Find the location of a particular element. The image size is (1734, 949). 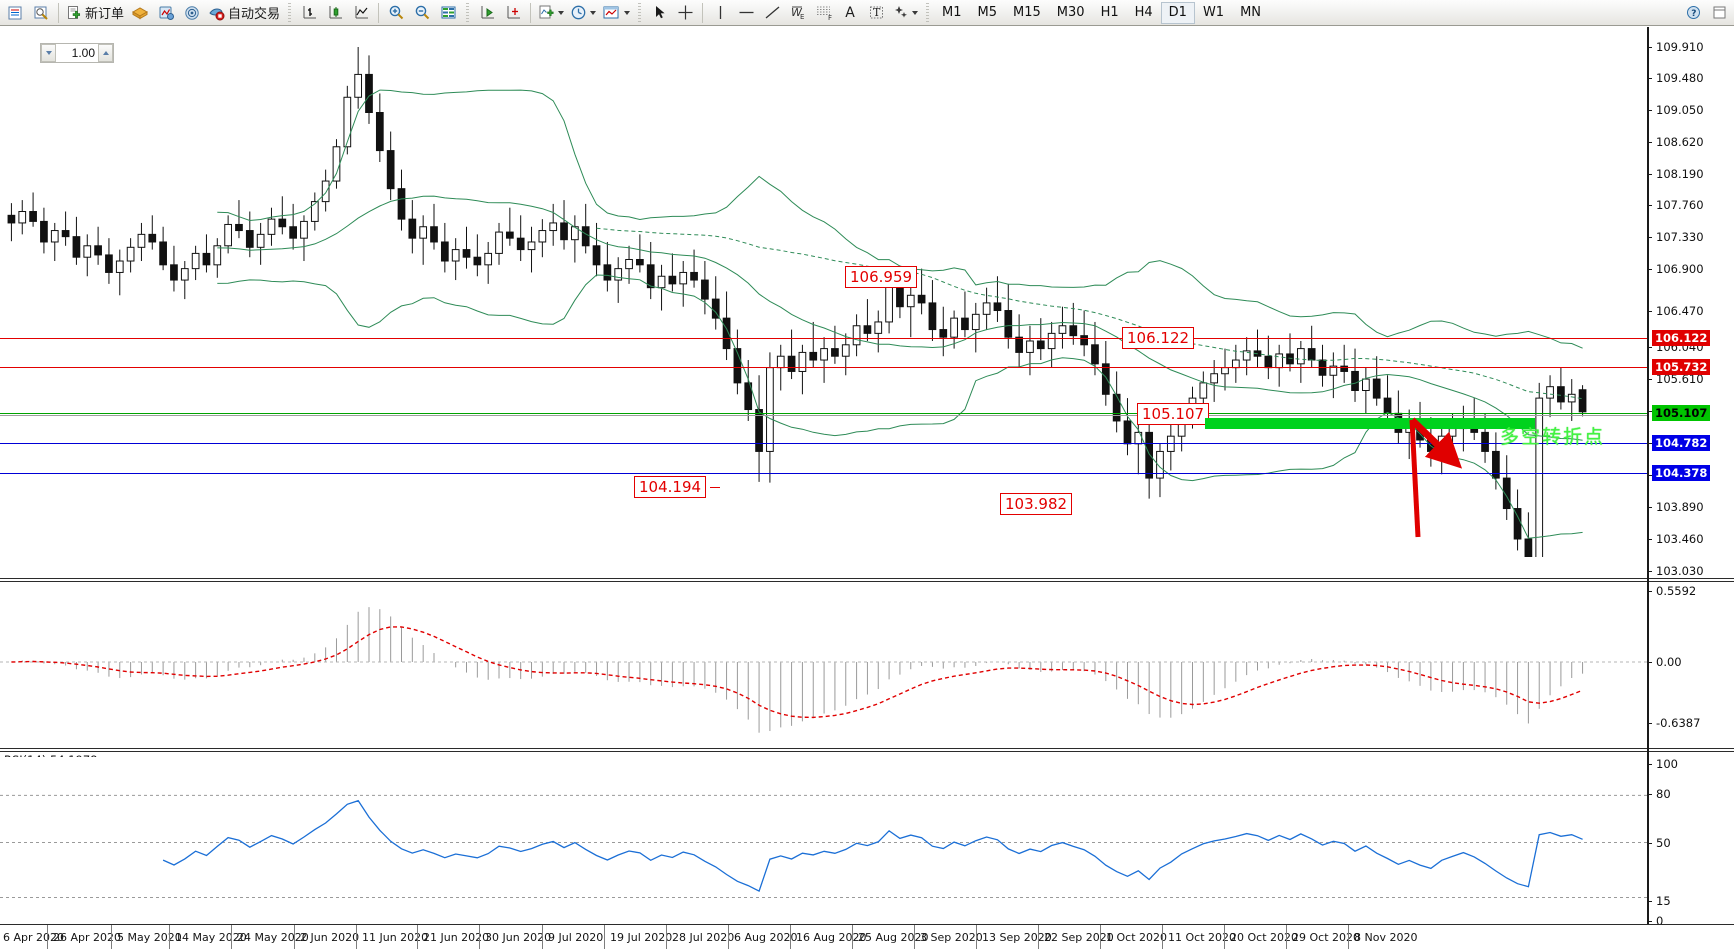

lot-size-input: 1.00 is located at coordinates (83, 53).